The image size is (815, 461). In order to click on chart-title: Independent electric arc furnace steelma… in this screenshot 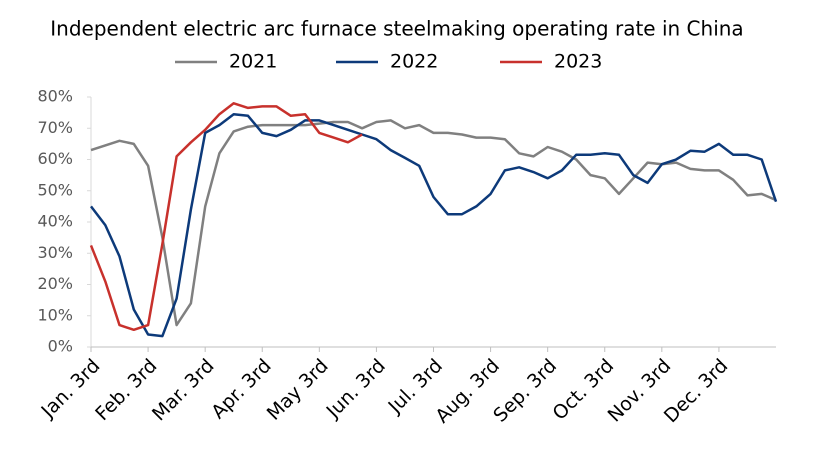, I will do `click(396, 29)`.